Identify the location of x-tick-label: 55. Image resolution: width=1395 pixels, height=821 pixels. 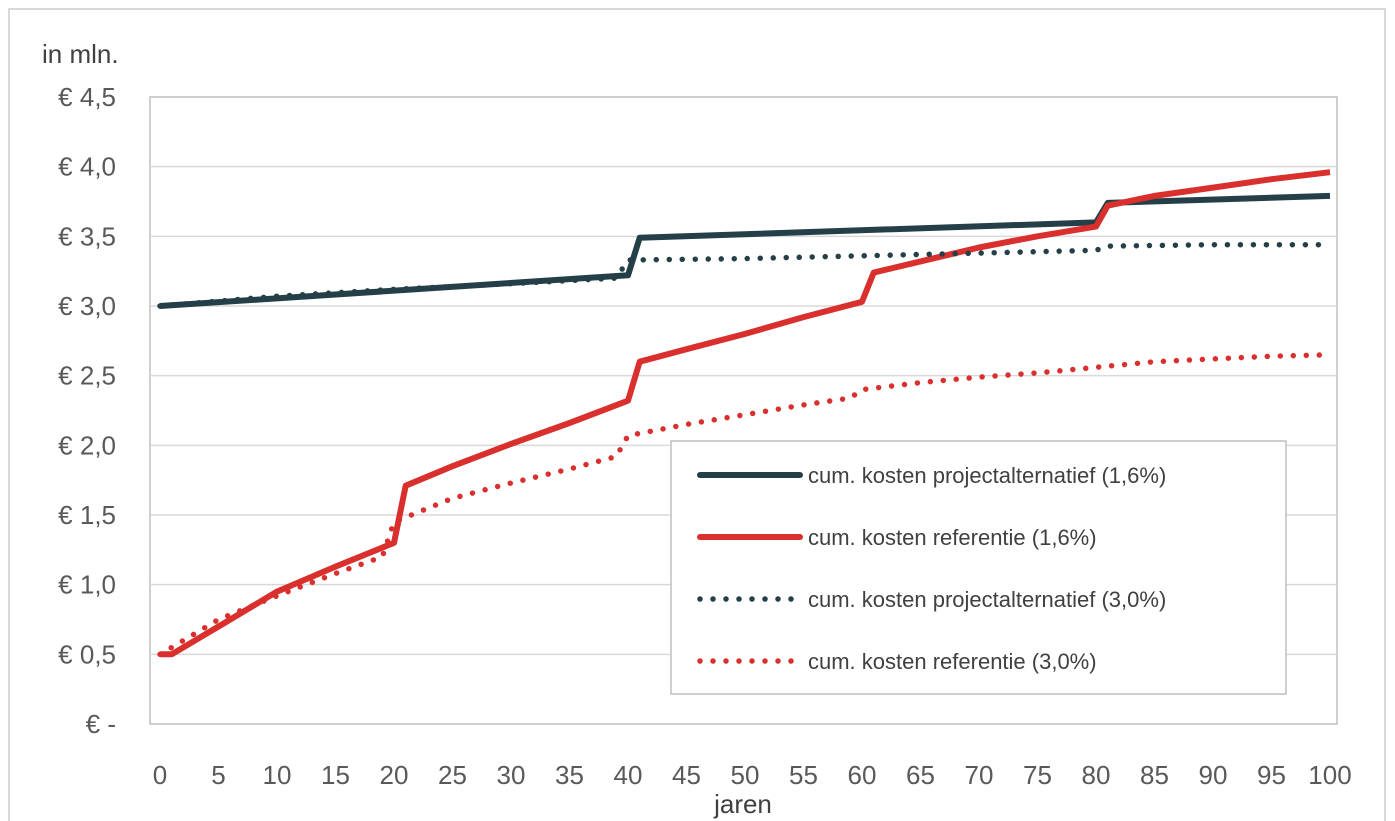
(803, 775).